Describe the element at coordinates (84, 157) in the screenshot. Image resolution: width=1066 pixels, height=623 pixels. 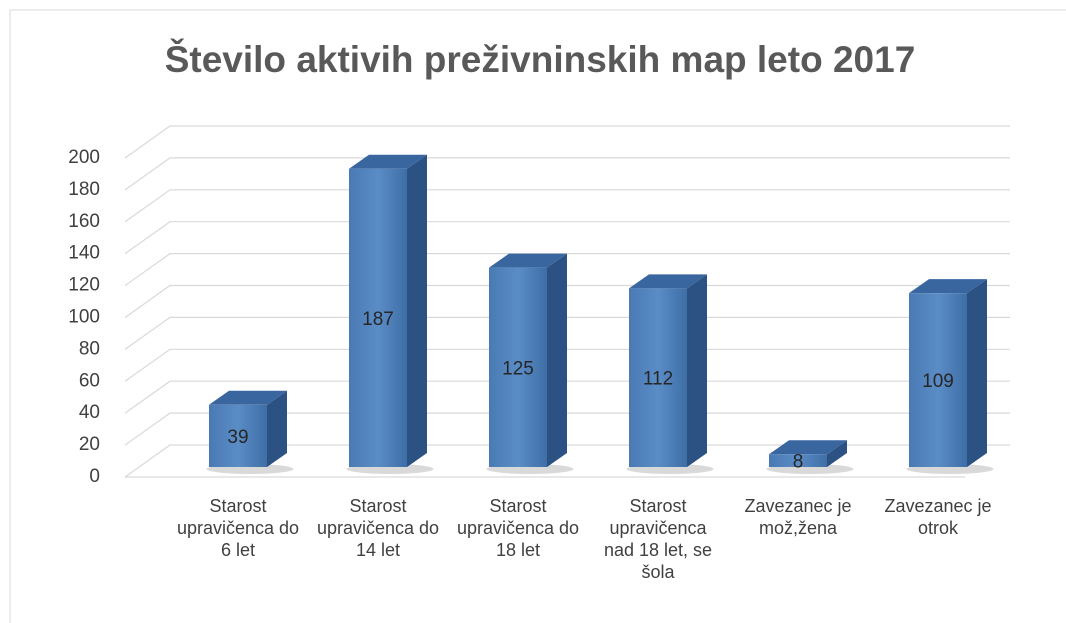
I see `y-tick-label: 200` at that location.